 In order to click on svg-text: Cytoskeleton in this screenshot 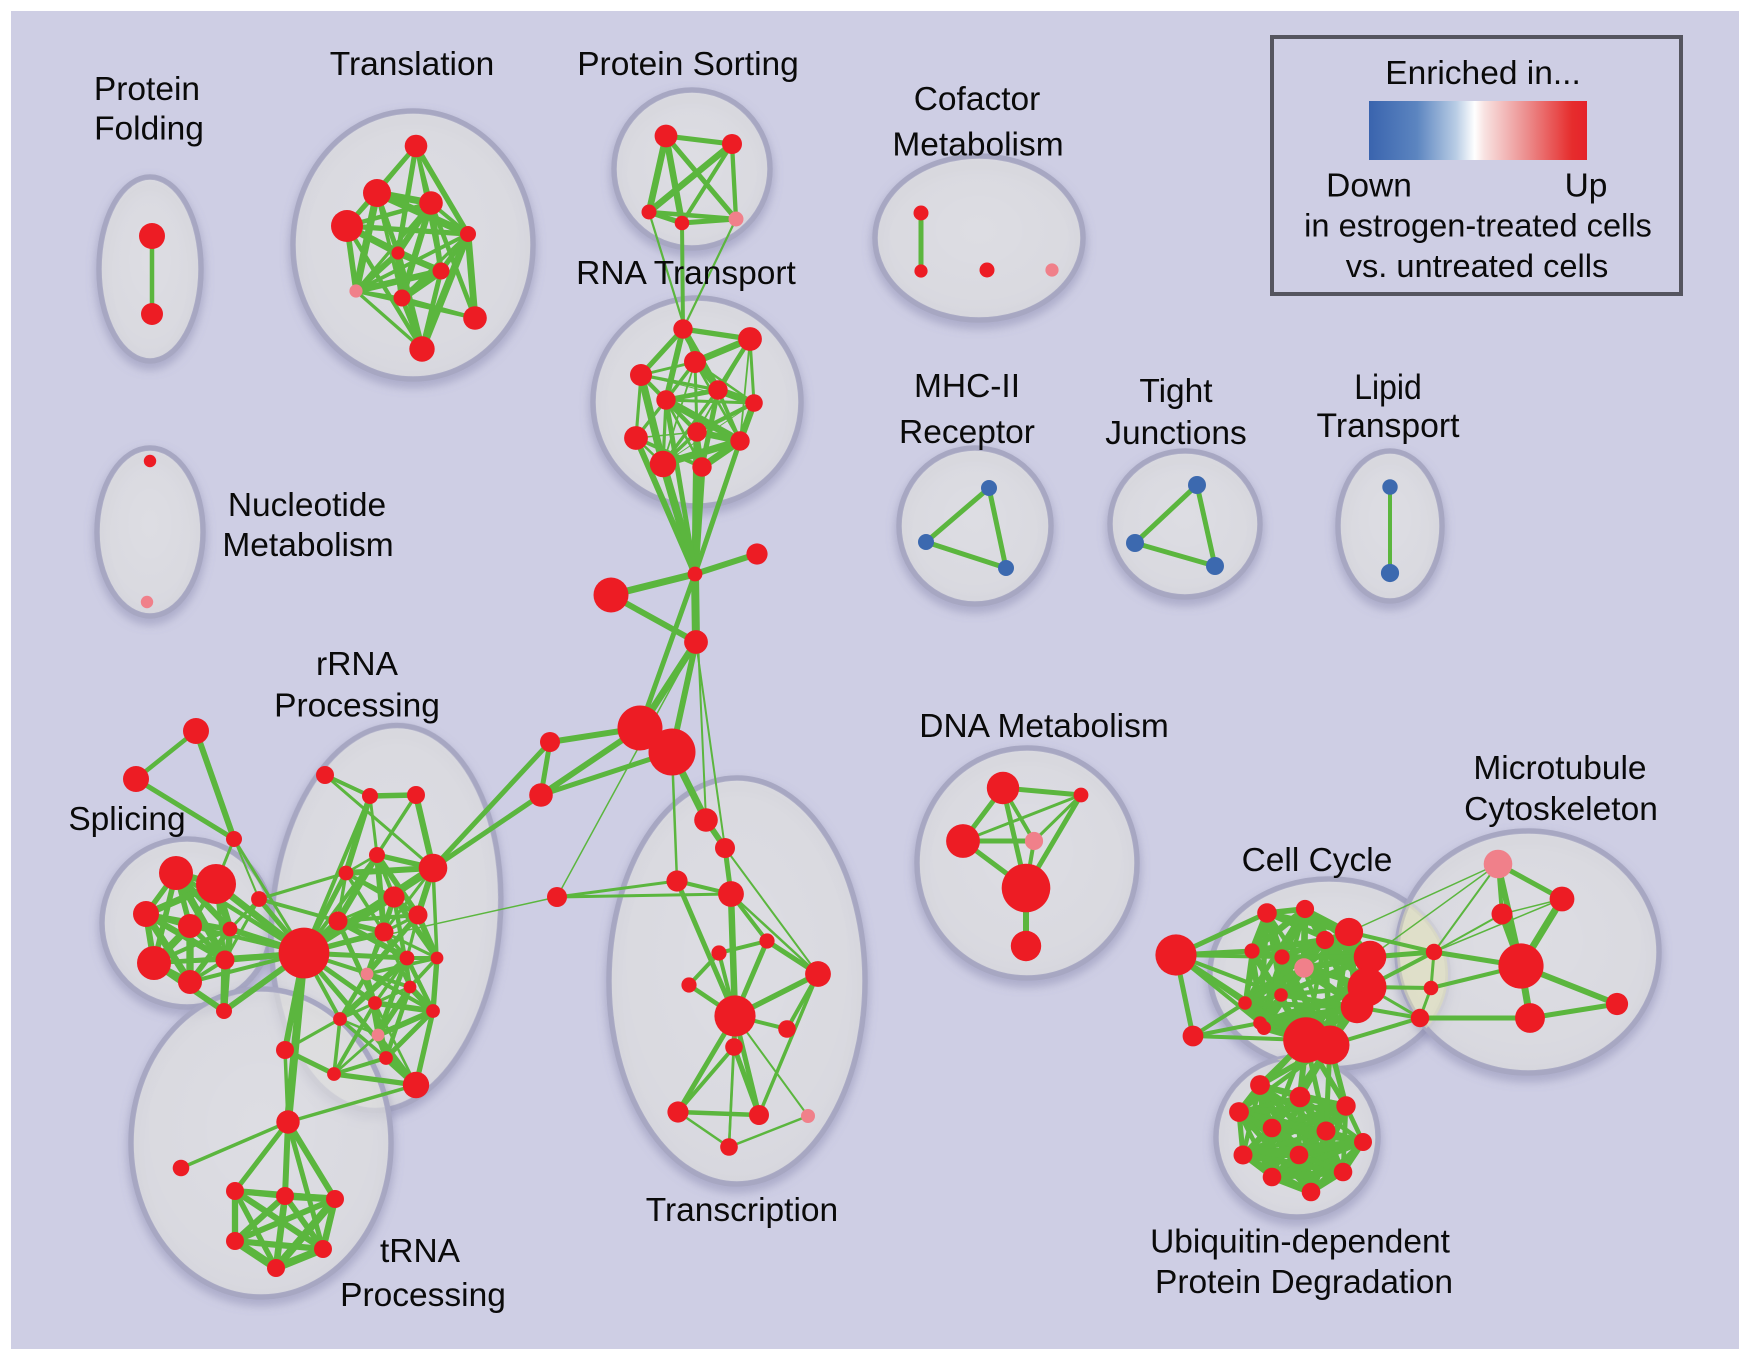, I will do `click(1561, 809)`.